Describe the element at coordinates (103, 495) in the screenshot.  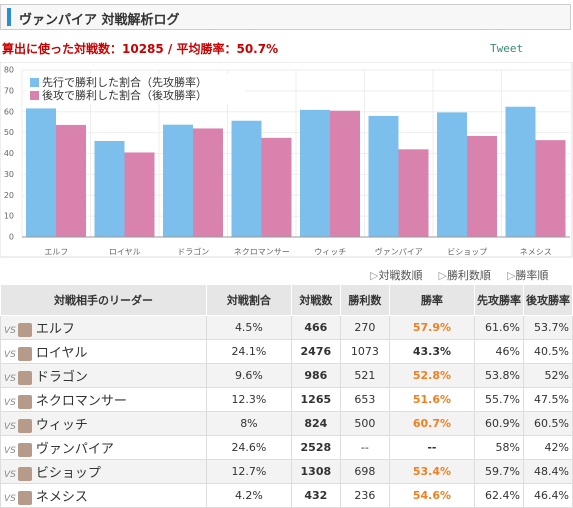
I see `table-cell: VS ネメシス` at that location.